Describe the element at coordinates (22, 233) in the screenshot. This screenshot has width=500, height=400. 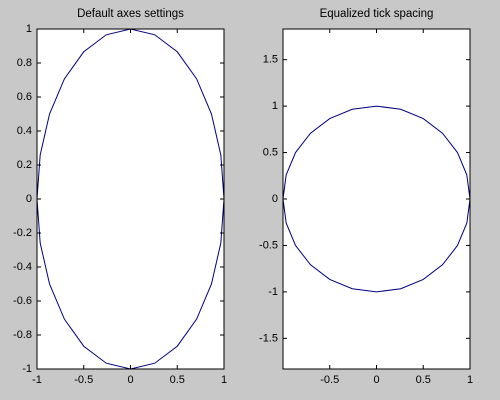
I see `y-tick-label: -0.2` at that location.